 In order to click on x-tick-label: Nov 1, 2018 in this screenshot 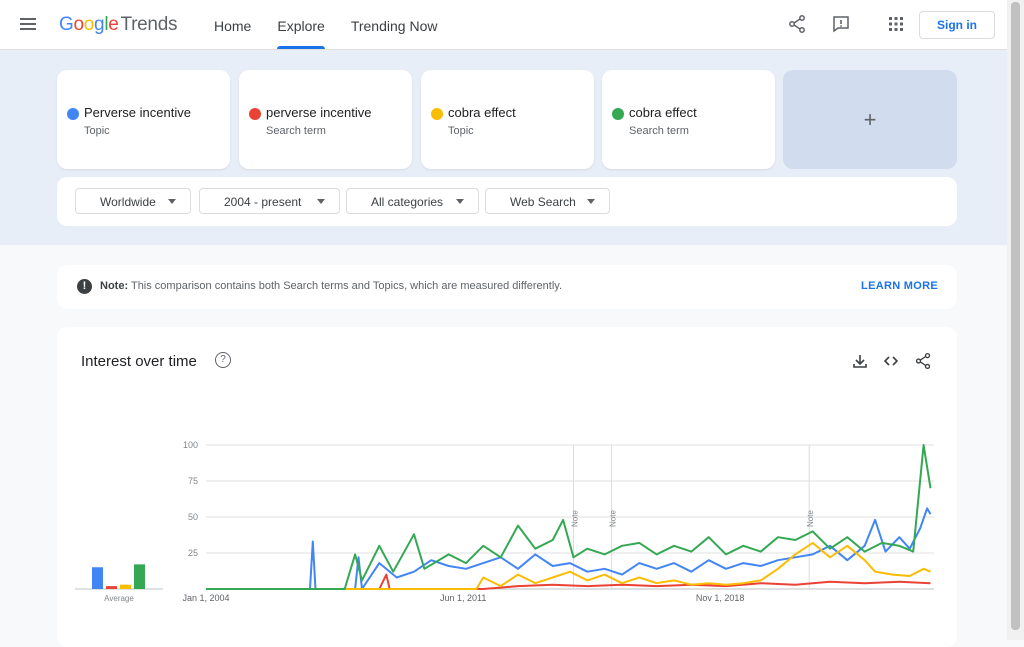, I will do `click(720, 598)`.